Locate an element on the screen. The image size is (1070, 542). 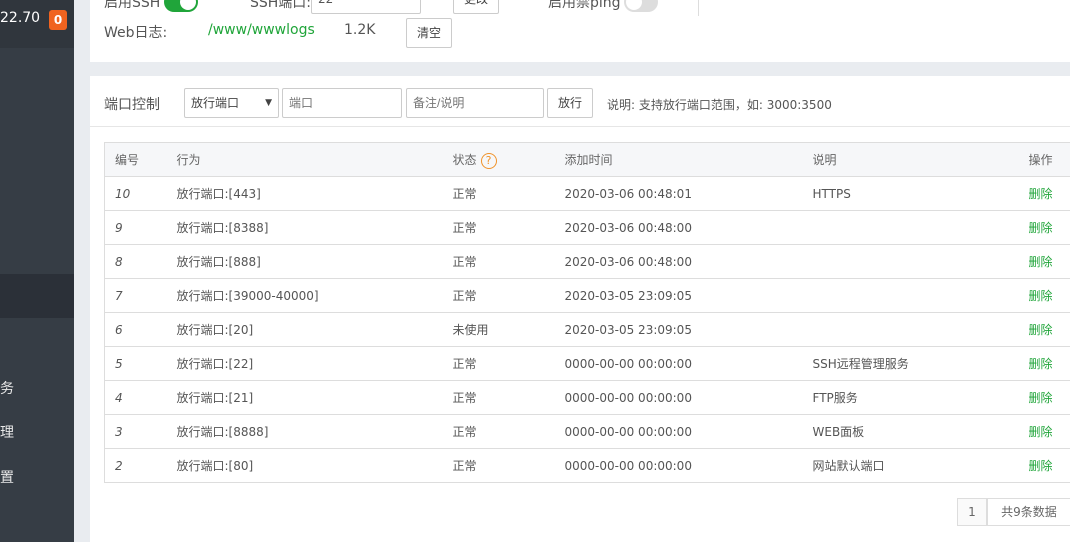
col-time: 添加时间 is located at coordinates (688, 159).